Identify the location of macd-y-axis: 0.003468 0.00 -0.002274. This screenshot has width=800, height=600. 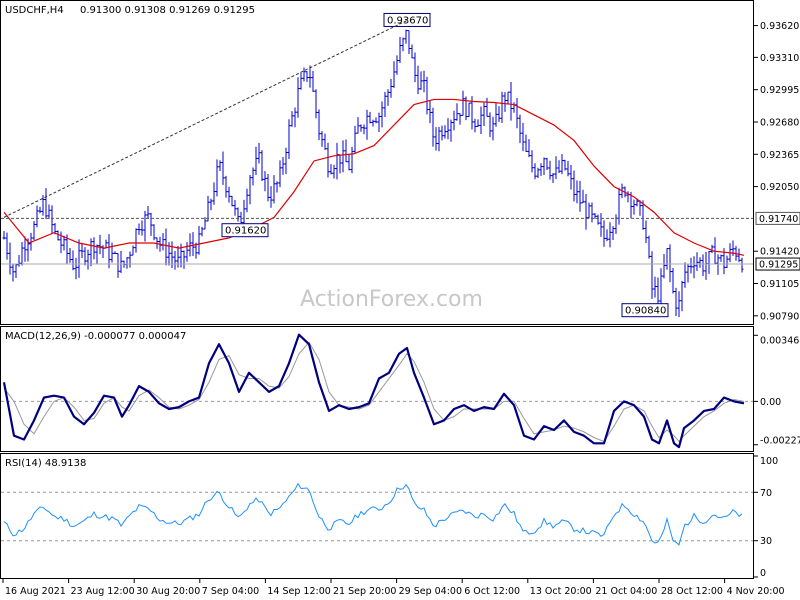
(777, 390).